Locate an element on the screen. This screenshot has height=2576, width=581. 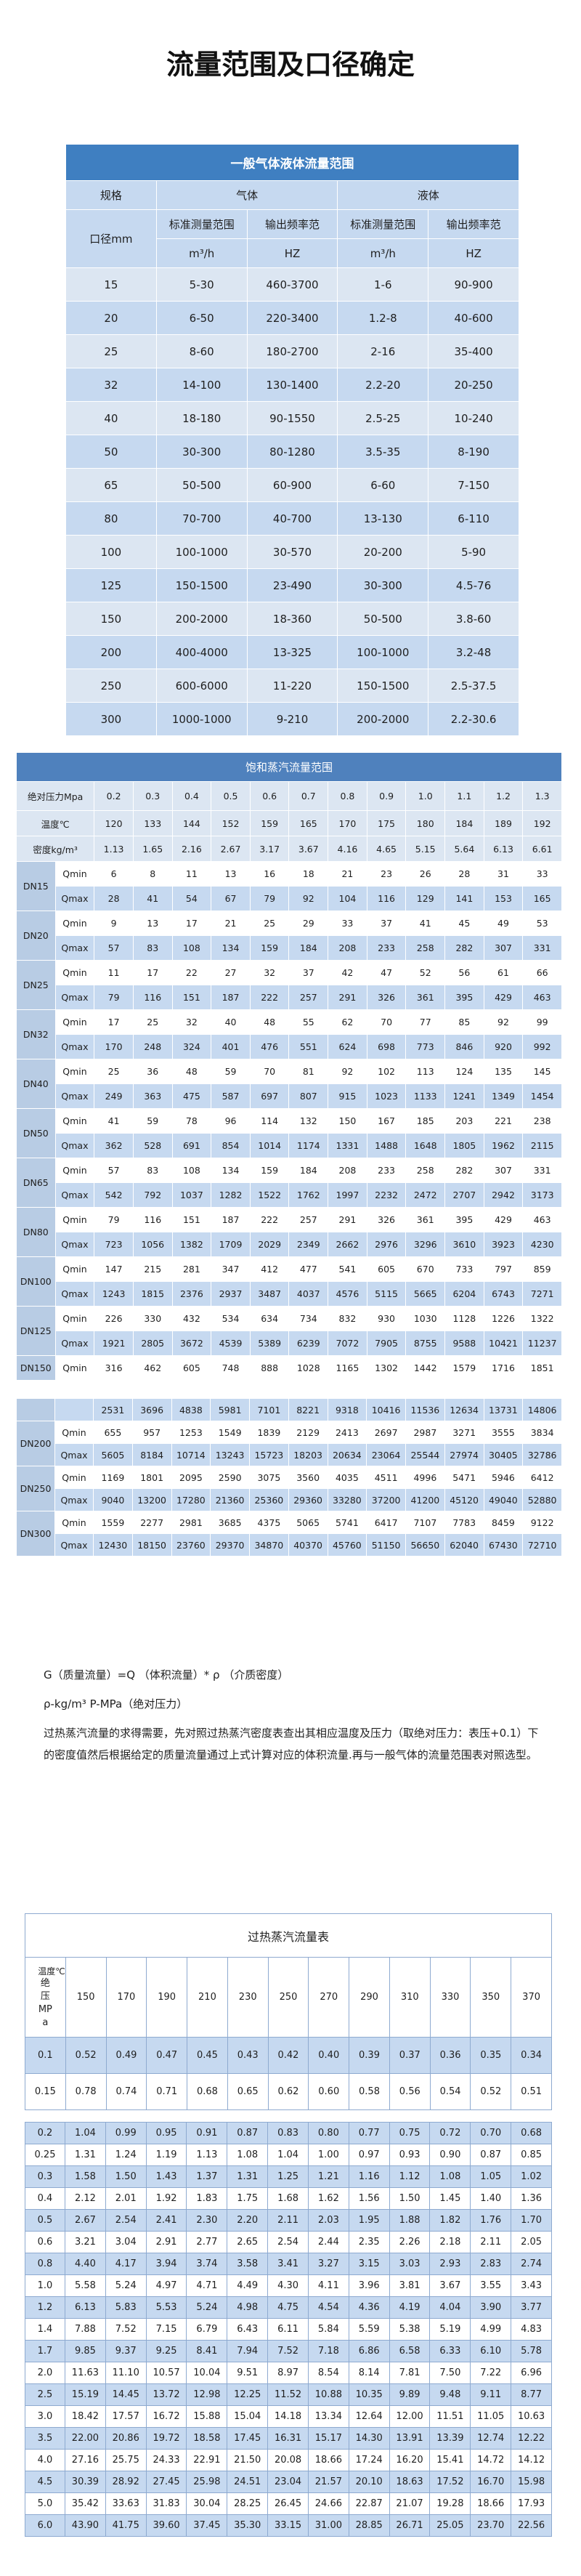
row-label: 1.4 is located at coordinates (45, 2330).